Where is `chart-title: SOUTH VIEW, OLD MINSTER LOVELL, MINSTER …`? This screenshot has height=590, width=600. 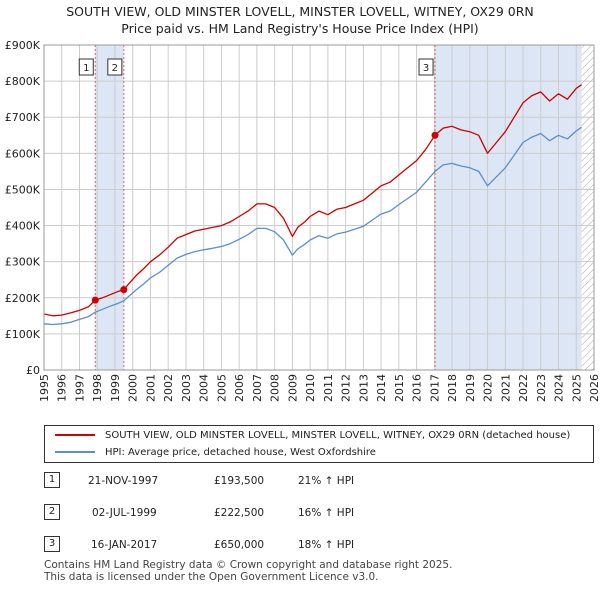
chart-title: SOUTH VIEW, OLD MINSTER LOVELL, MINSTER … is located at coordinates (300, 20).